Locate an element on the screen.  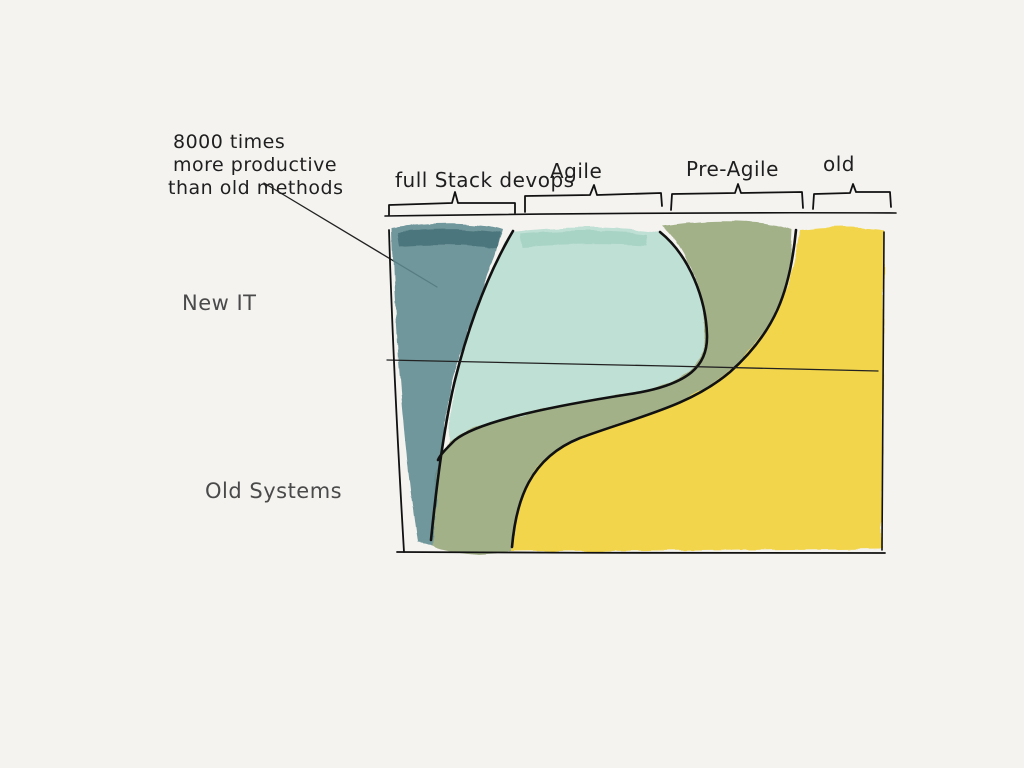
label-new-it: New IT is located at coordinates (219, 303).